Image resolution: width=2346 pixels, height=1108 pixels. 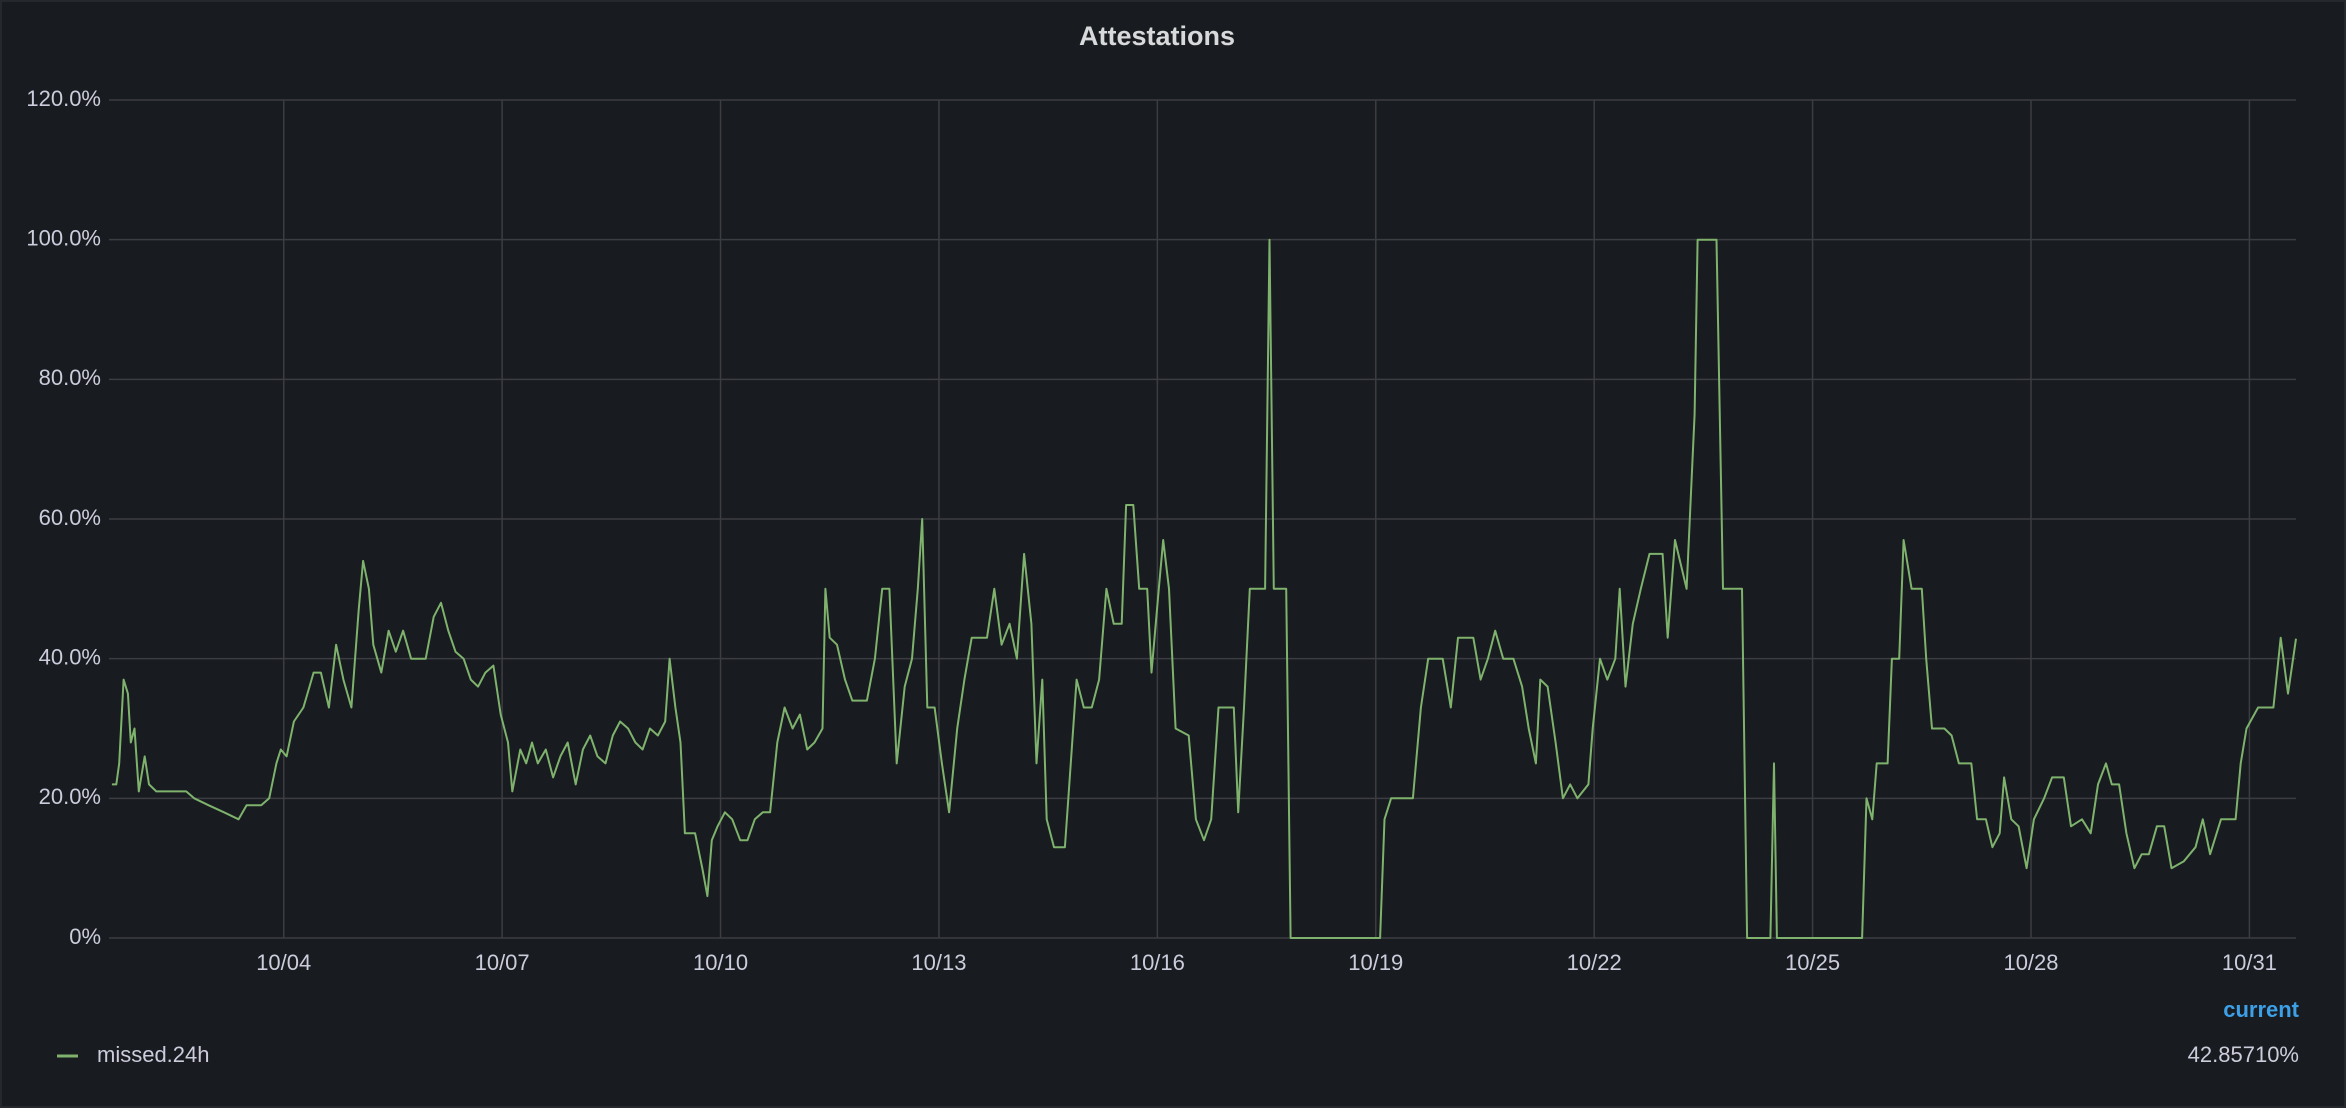 What do you see at coordinates (2261, 1009) in the screenshot?
I see `legend-header: current` at bounding box center [2261, 1009].